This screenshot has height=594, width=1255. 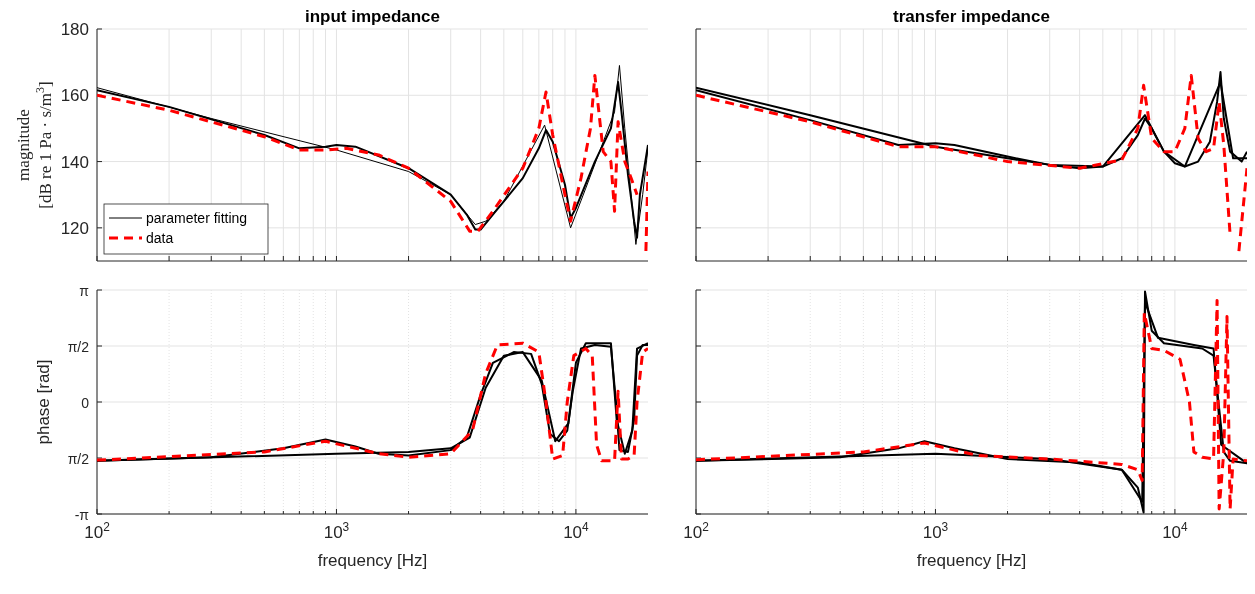 What do you see at coordinates (971, 16) in the screenshot?
I see `chart-title: transfer impedance` at bounding box center [971, 16].